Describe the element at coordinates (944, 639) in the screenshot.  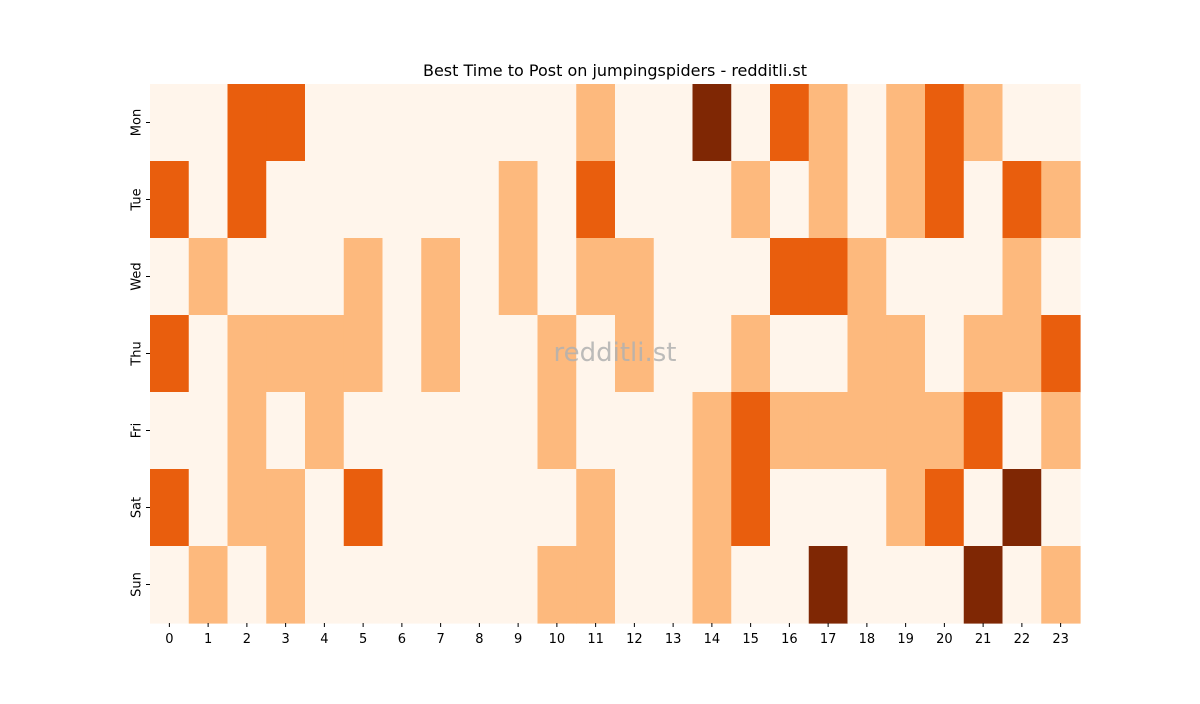
I see `x-tick-label: 20` at that location.